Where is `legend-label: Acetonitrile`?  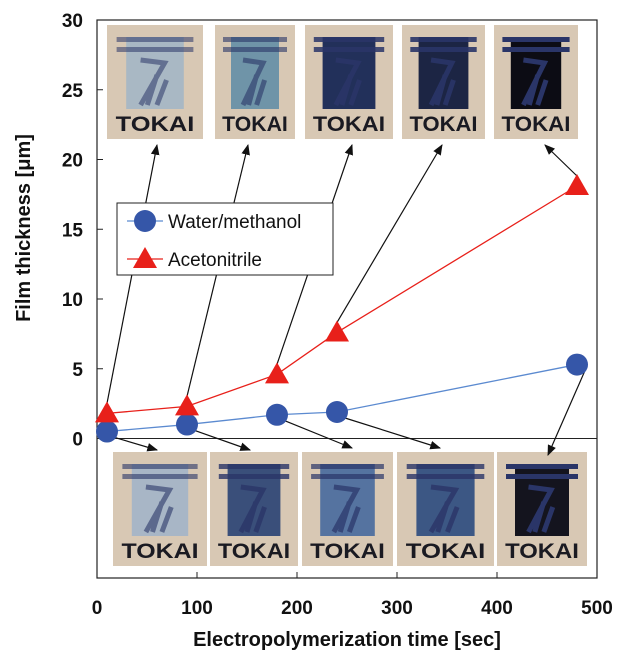 legend-label: Acetonitrile is located at coordinates (215, 260).